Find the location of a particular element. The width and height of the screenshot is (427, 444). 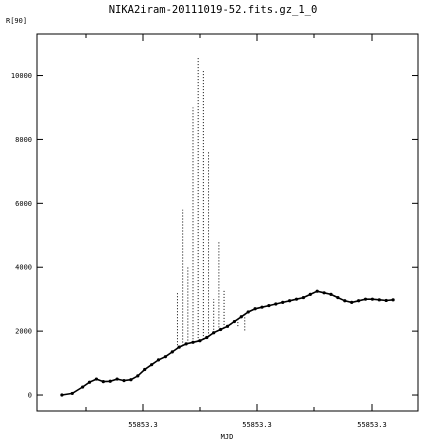

chart-title: NIKA2iram-20111019-52.fits.gz_1_0 is located at coordinates (213, 10).